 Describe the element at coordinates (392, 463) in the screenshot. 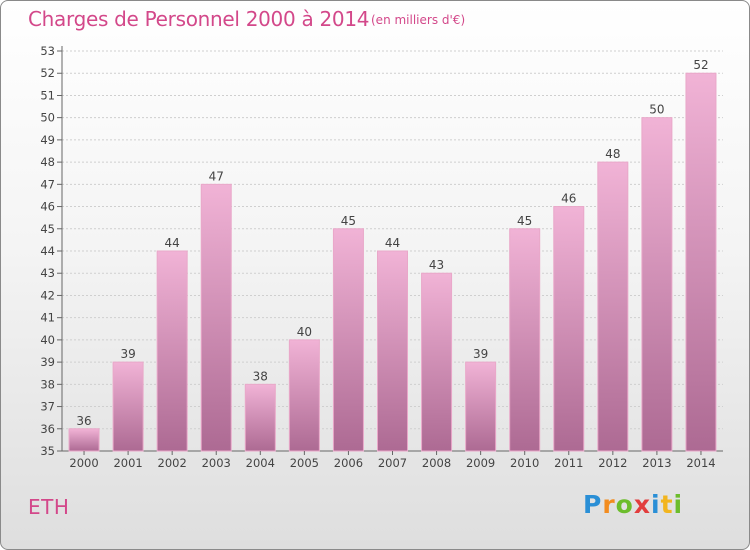

I see `x-tick-label: 2007` at that location.